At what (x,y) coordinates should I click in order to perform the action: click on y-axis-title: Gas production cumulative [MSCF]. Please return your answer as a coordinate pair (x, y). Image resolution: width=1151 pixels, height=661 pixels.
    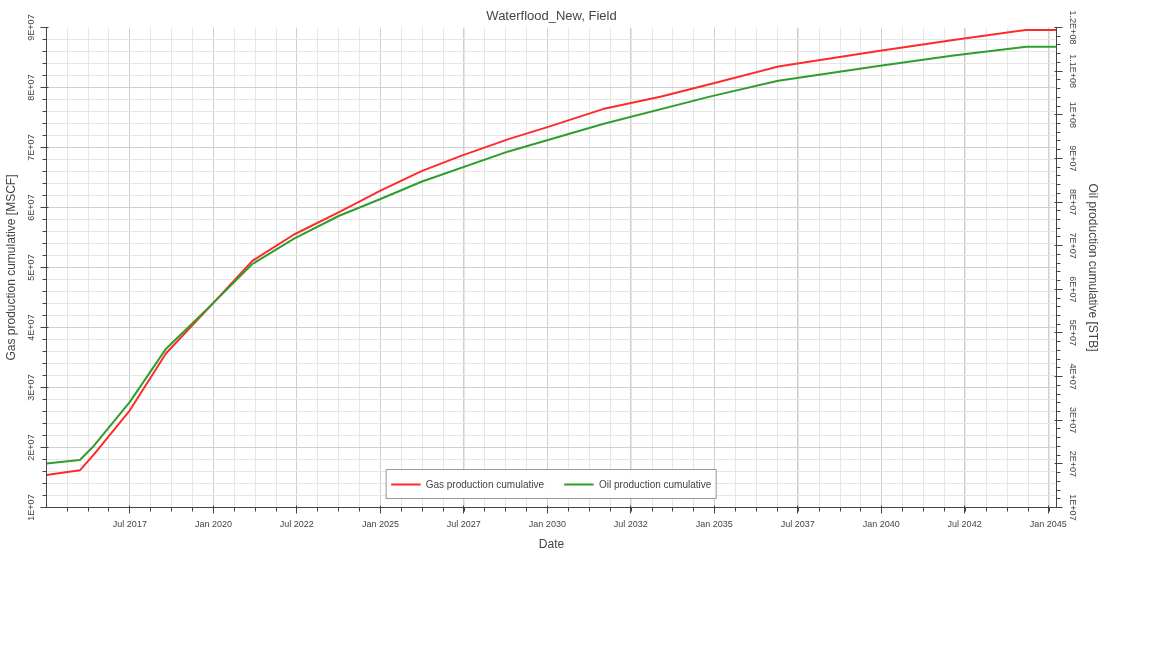
    Looking at the image, I should click on (10, 267).